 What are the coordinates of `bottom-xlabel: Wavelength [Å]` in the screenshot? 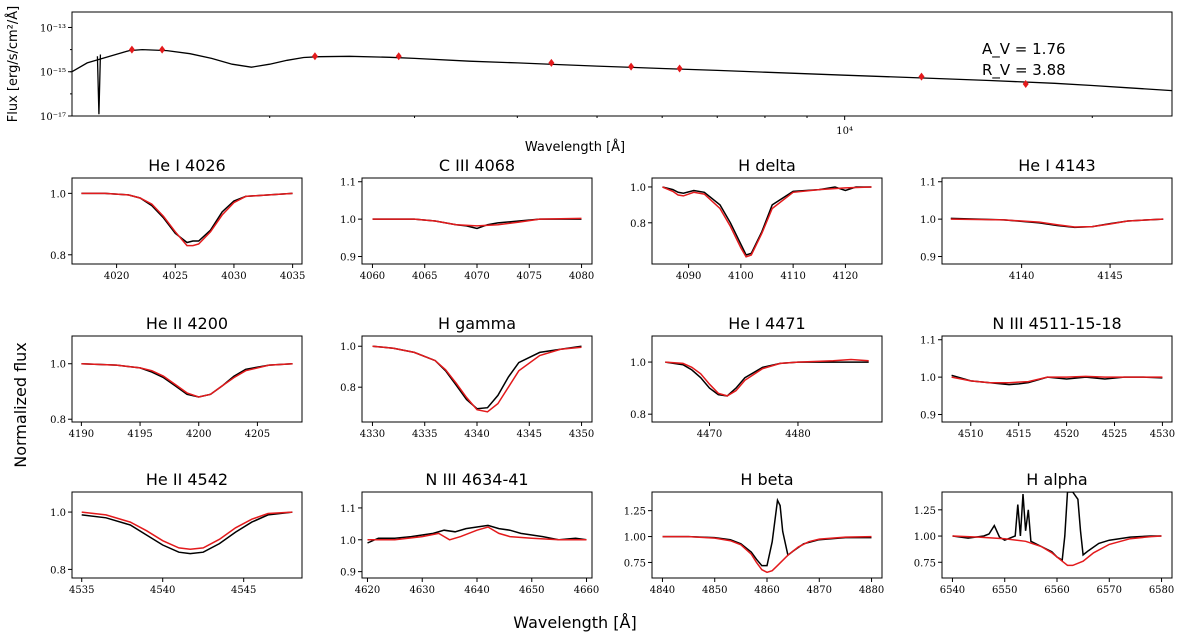 It's located at (574, 622).